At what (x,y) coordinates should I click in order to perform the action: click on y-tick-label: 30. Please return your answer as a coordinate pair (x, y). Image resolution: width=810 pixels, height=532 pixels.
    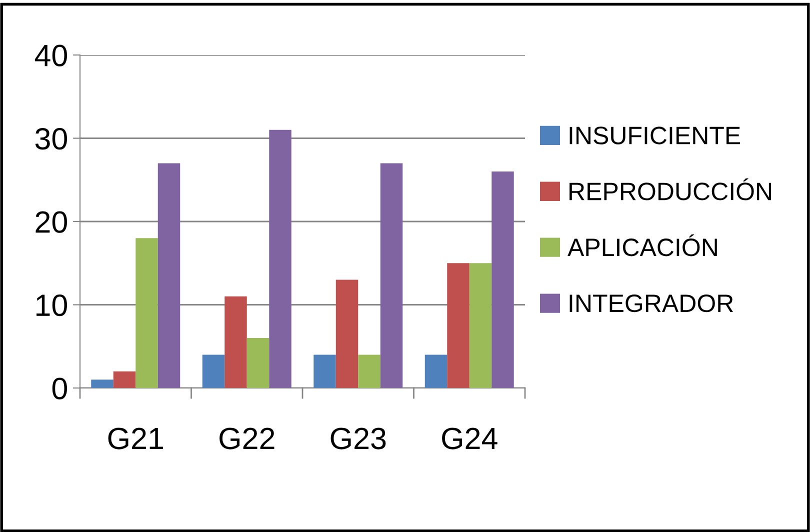
    Looking at the image, I should click on (51, 139).